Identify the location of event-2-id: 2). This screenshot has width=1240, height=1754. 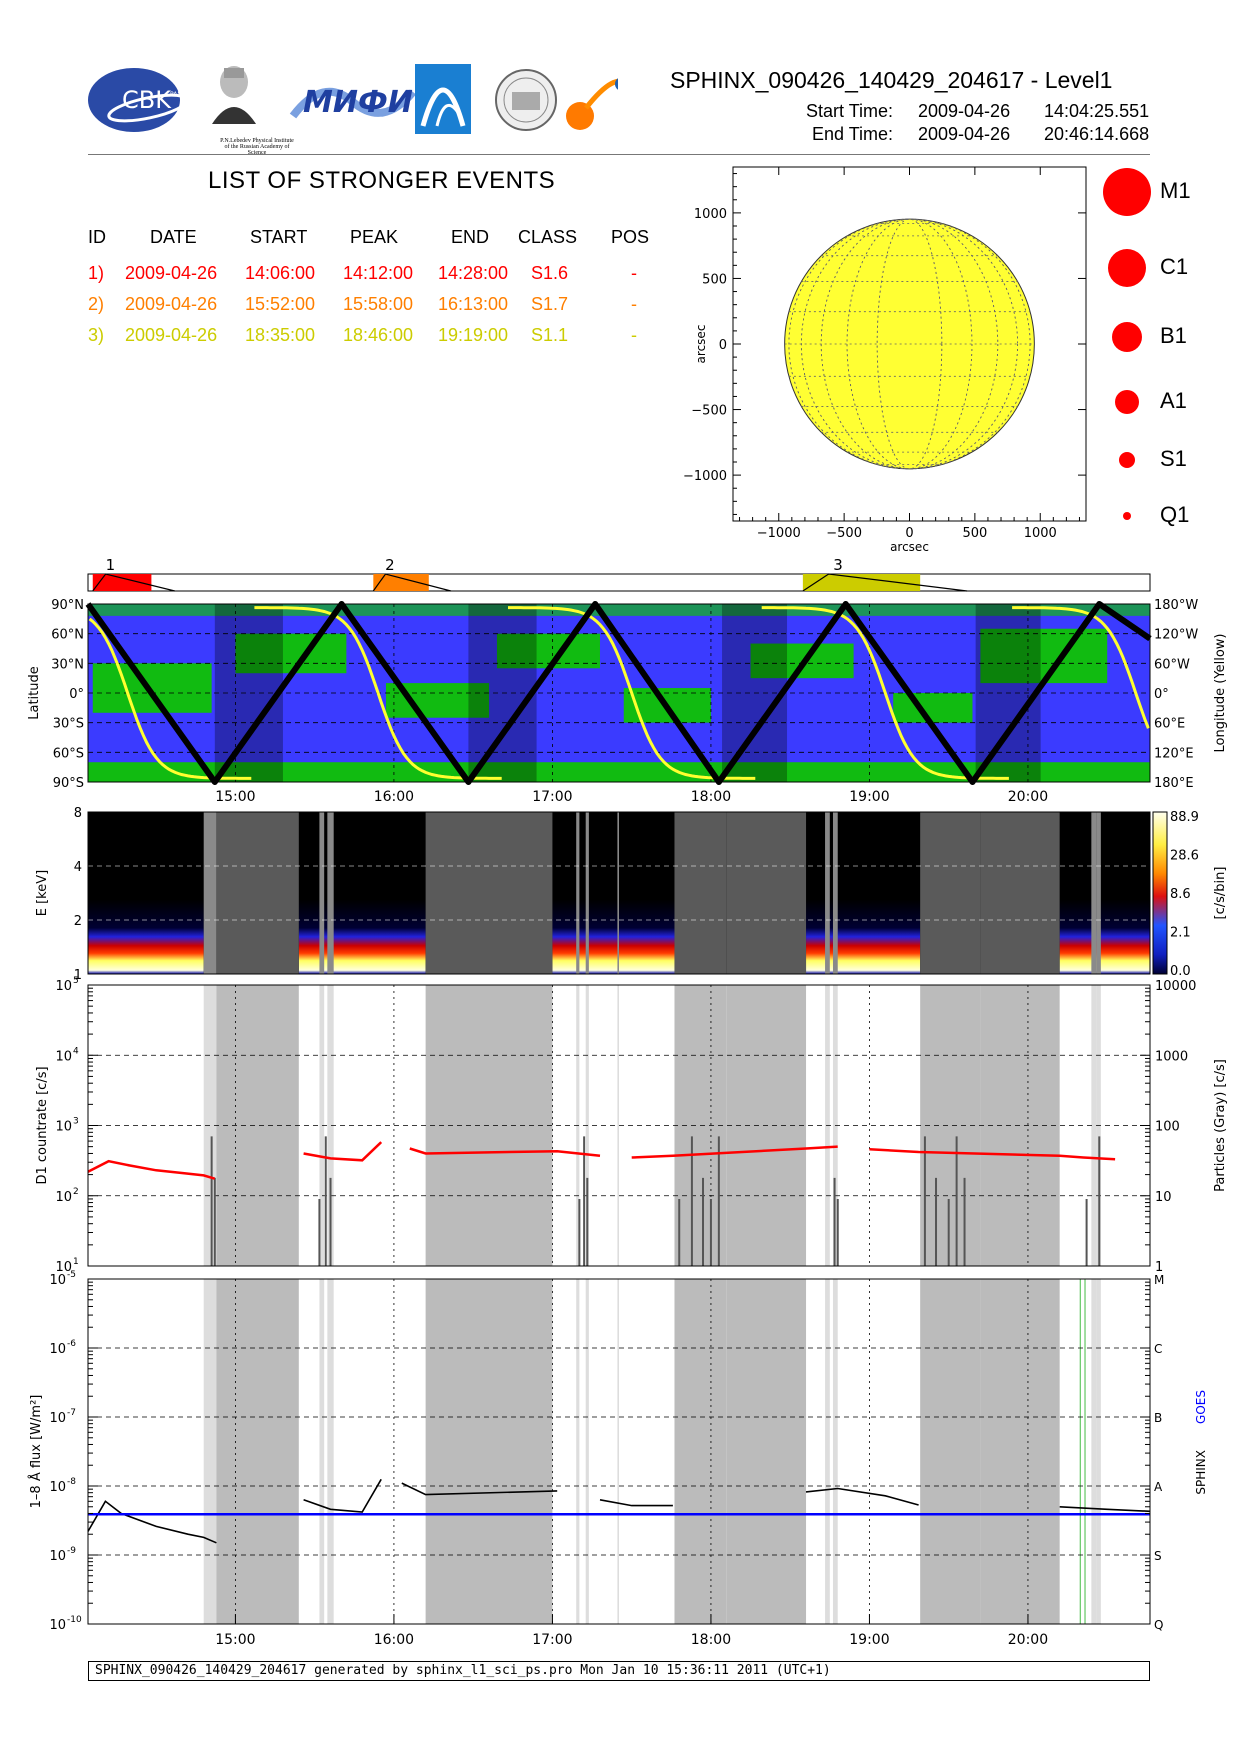
(96, 304).